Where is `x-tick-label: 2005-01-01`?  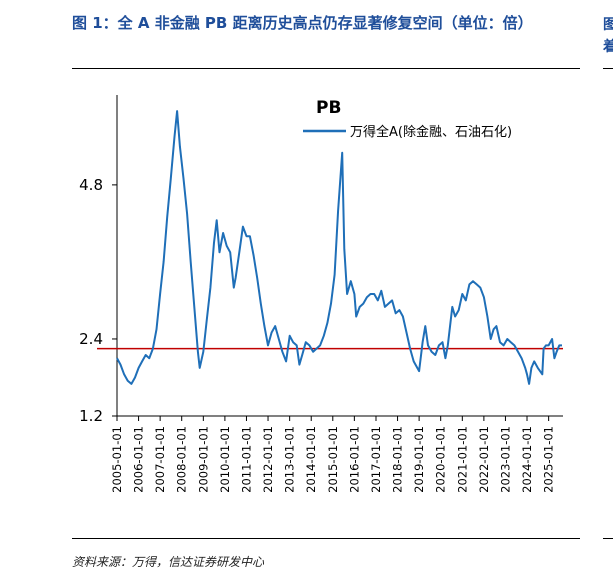
x-tick-label: 2005-01-01 is located at coordinates (117, 459).